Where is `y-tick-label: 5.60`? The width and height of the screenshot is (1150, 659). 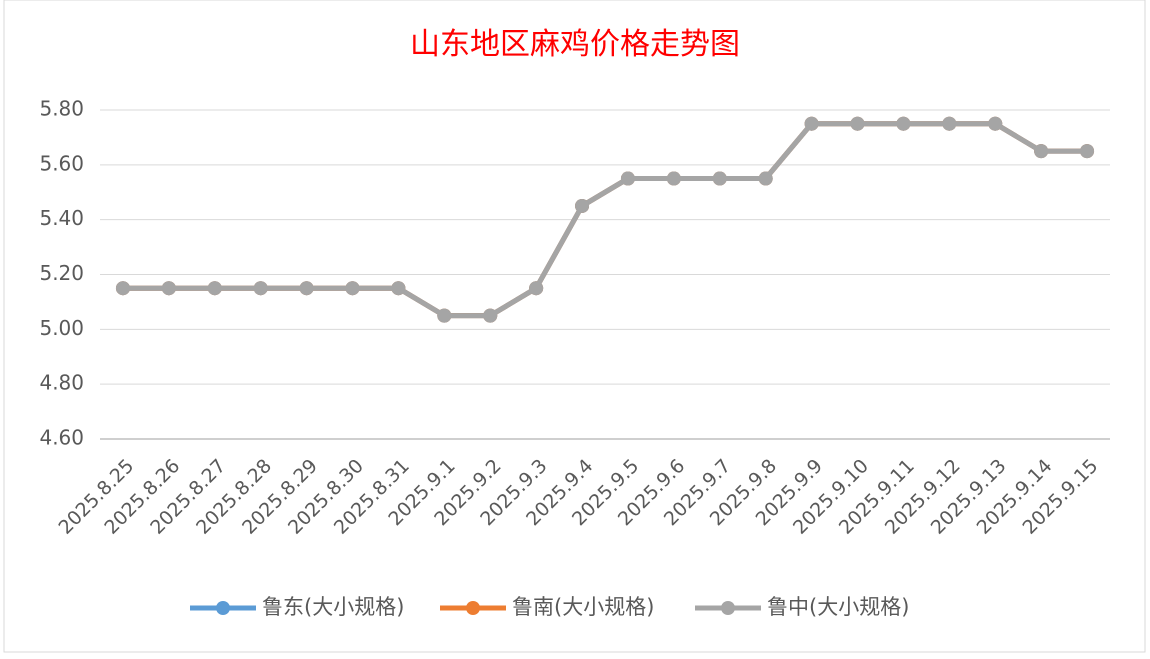
y-tick-label: 5.60 is located at coordinates (61, 163).